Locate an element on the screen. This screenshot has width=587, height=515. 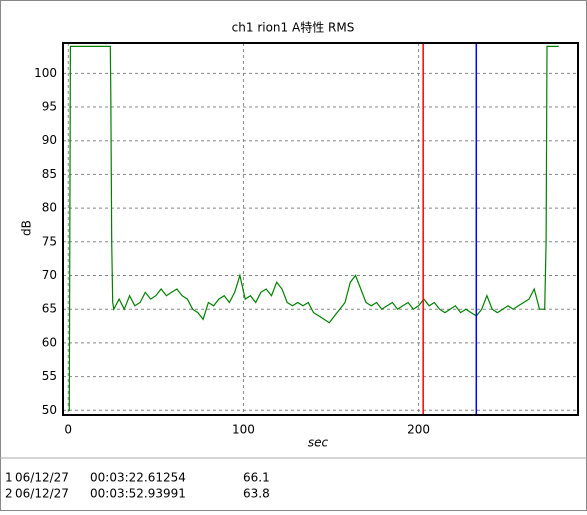
readout-value: 63.8 is located at coordinates (256, 494).